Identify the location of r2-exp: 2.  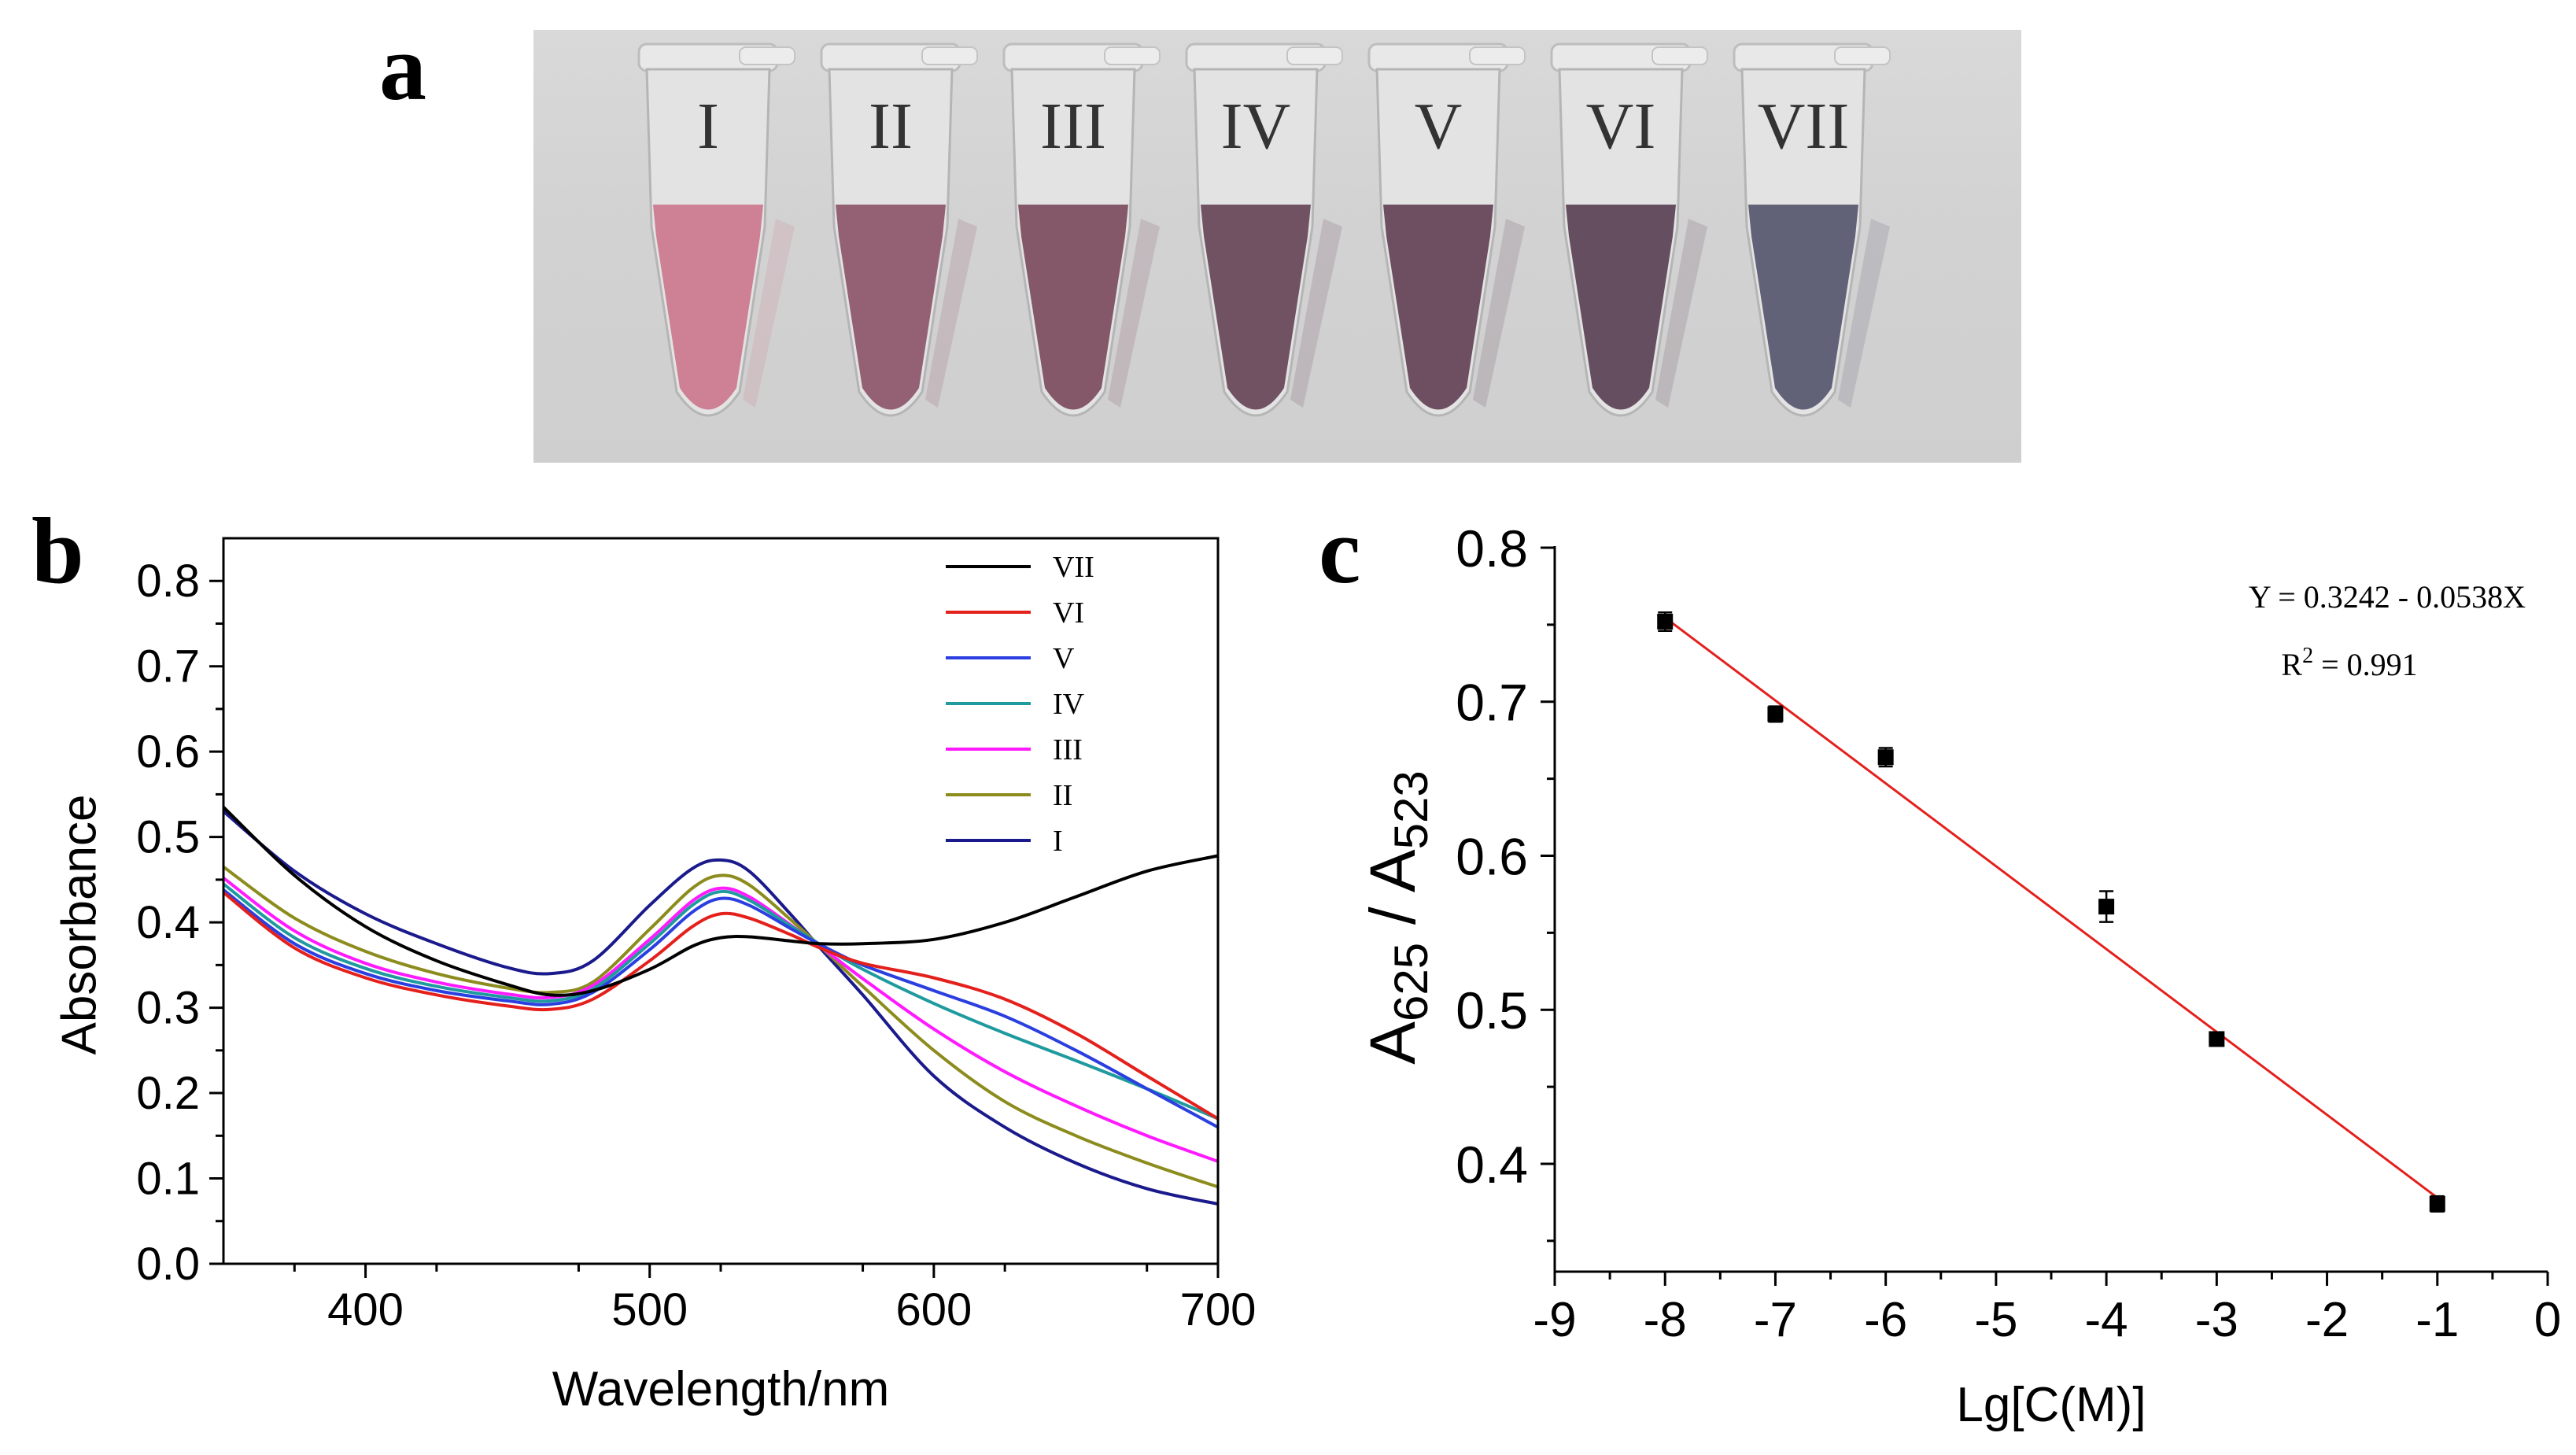
(2308, 656).